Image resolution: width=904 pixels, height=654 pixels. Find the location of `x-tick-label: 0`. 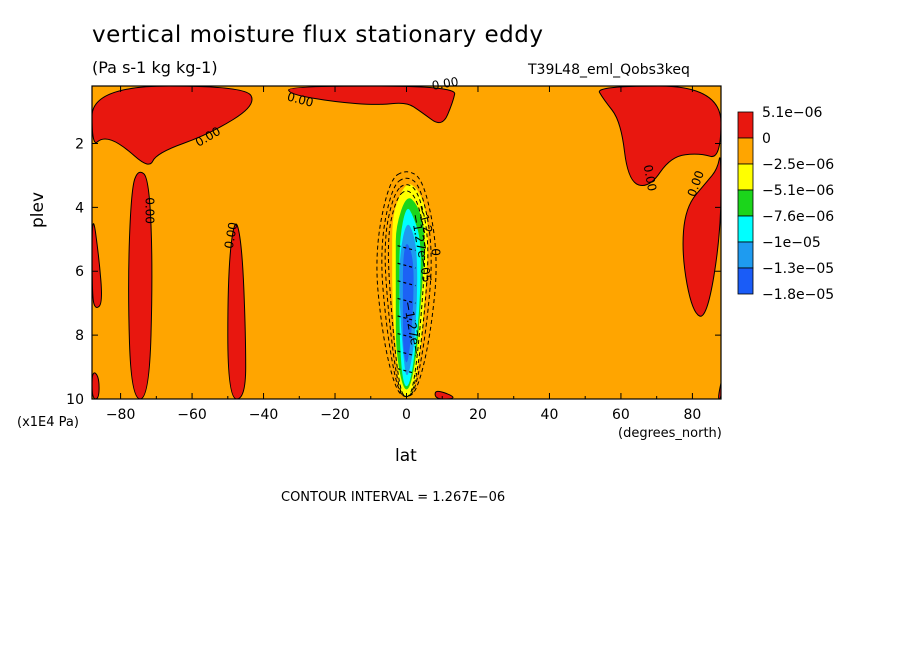

x-tick-label: 0 is located at coordinates (406, 415).